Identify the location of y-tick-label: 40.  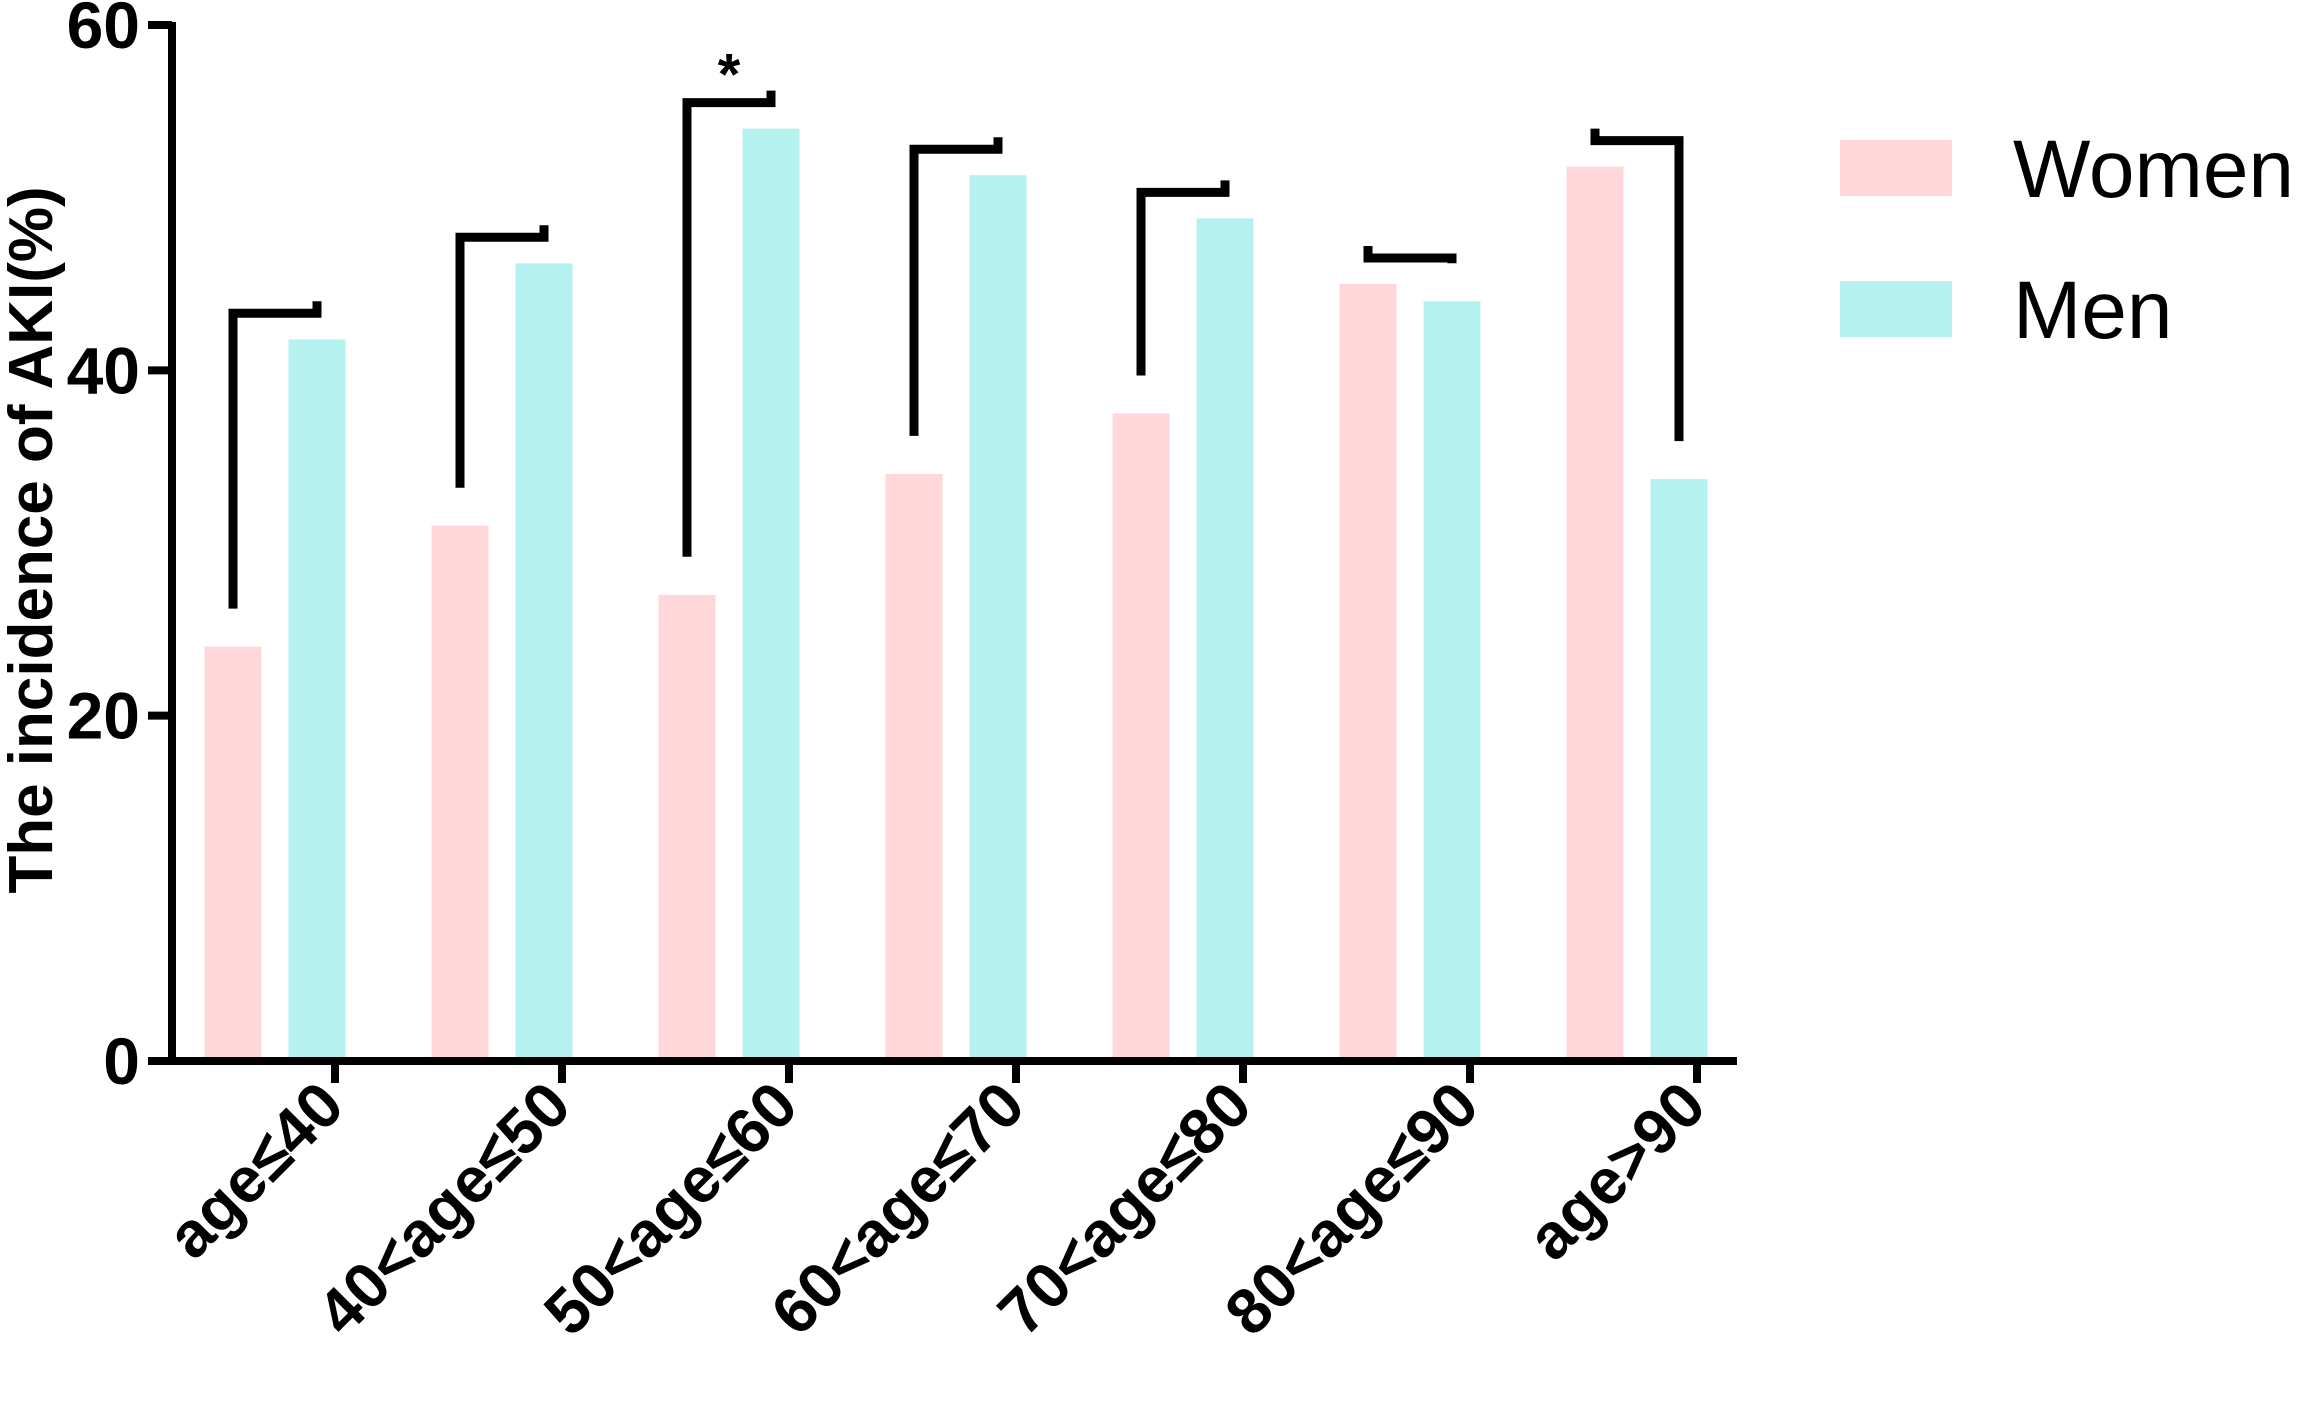
(103, 370).